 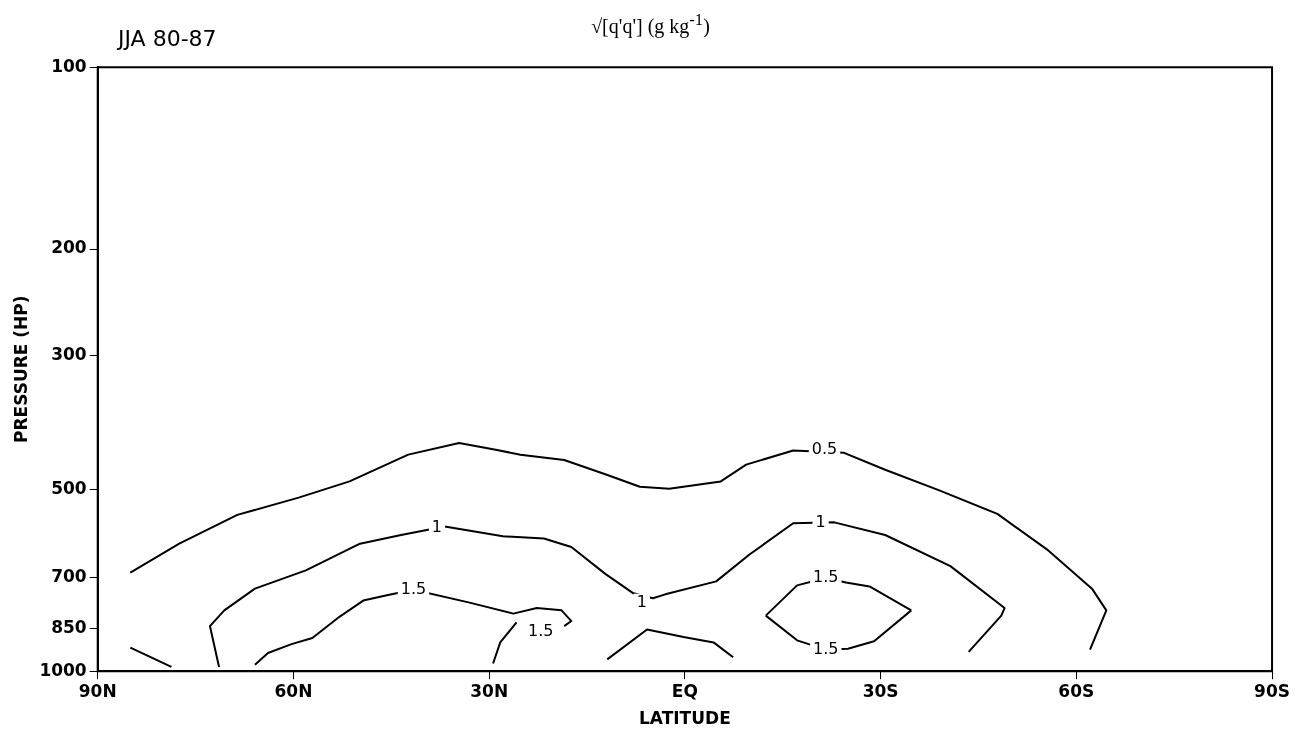 What do you see at coordinates (167, 38) in the screenshot?
I see `chart-subtitle: JJA 80-87` at bounding box center [167, 38].